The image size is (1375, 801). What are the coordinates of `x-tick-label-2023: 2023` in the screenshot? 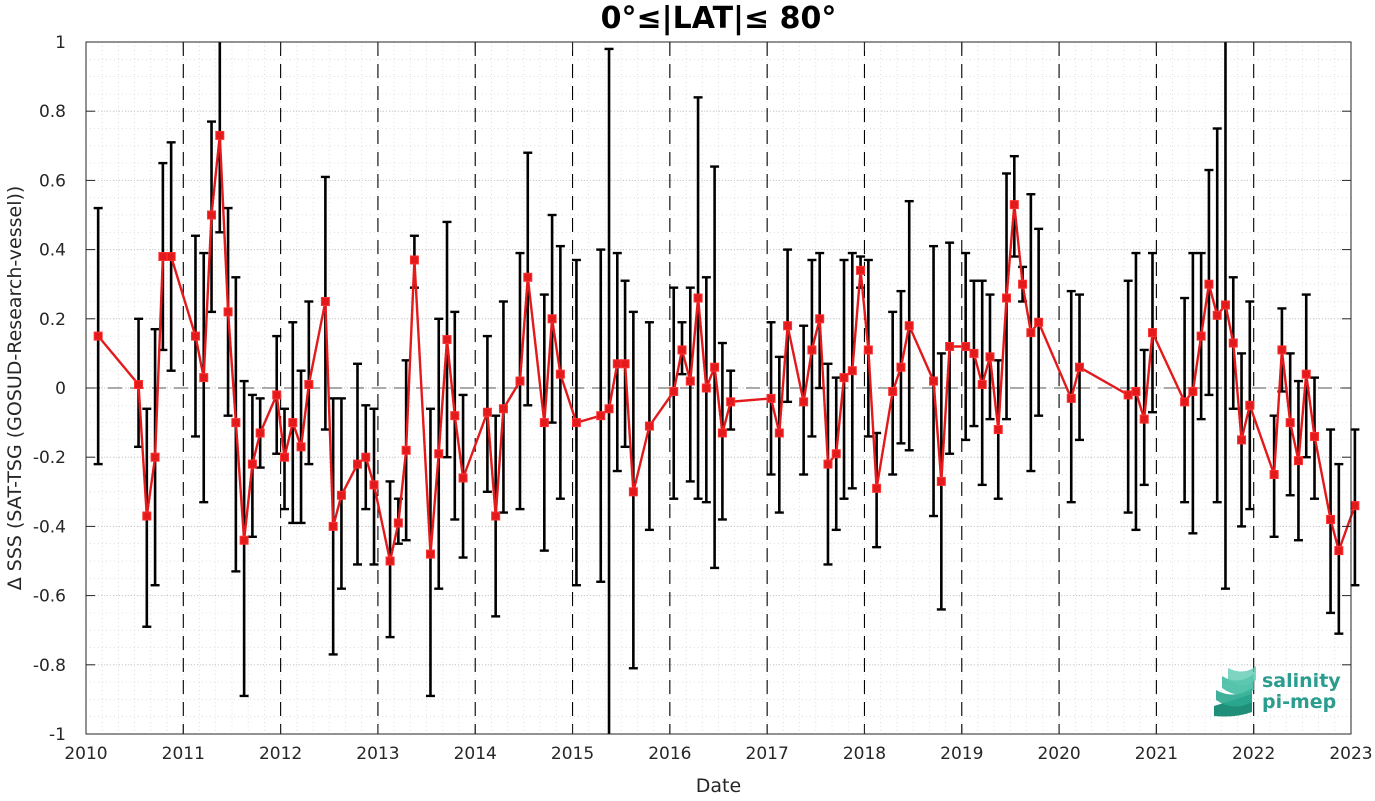 It's located at (1350, 754).